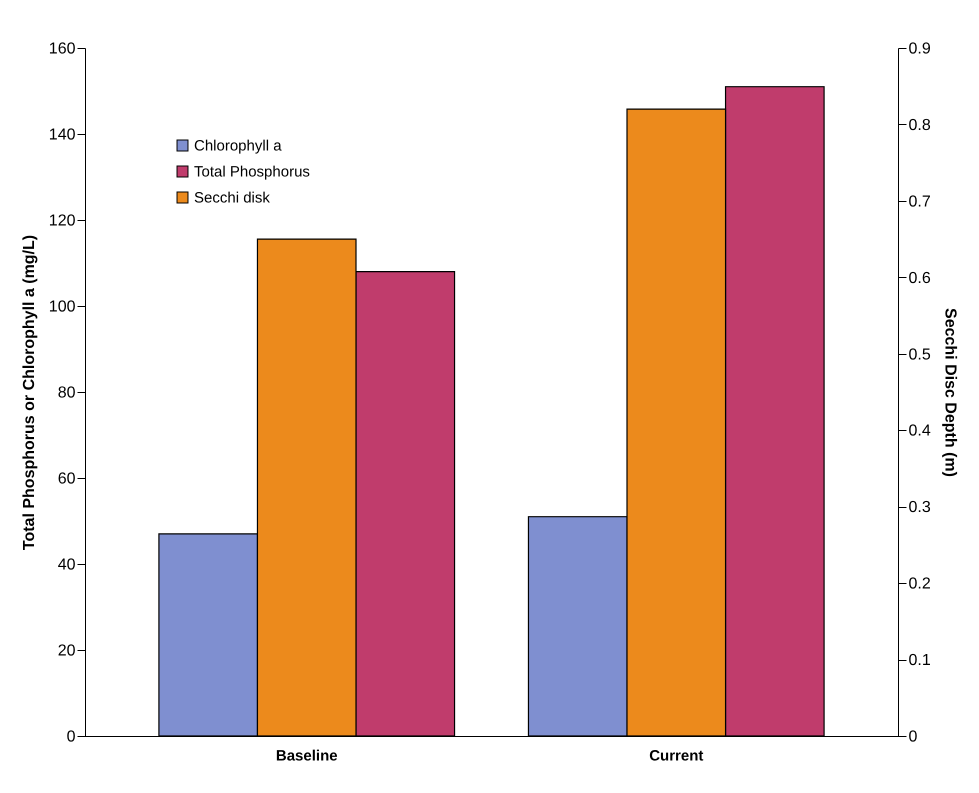 Image resolution: width=979 pixels, height=793 pixels. What do you see at coordinates (919, 278) in the screenshot?
I see `y2-tick-label: 0.6` at bounding box center [919, 278].